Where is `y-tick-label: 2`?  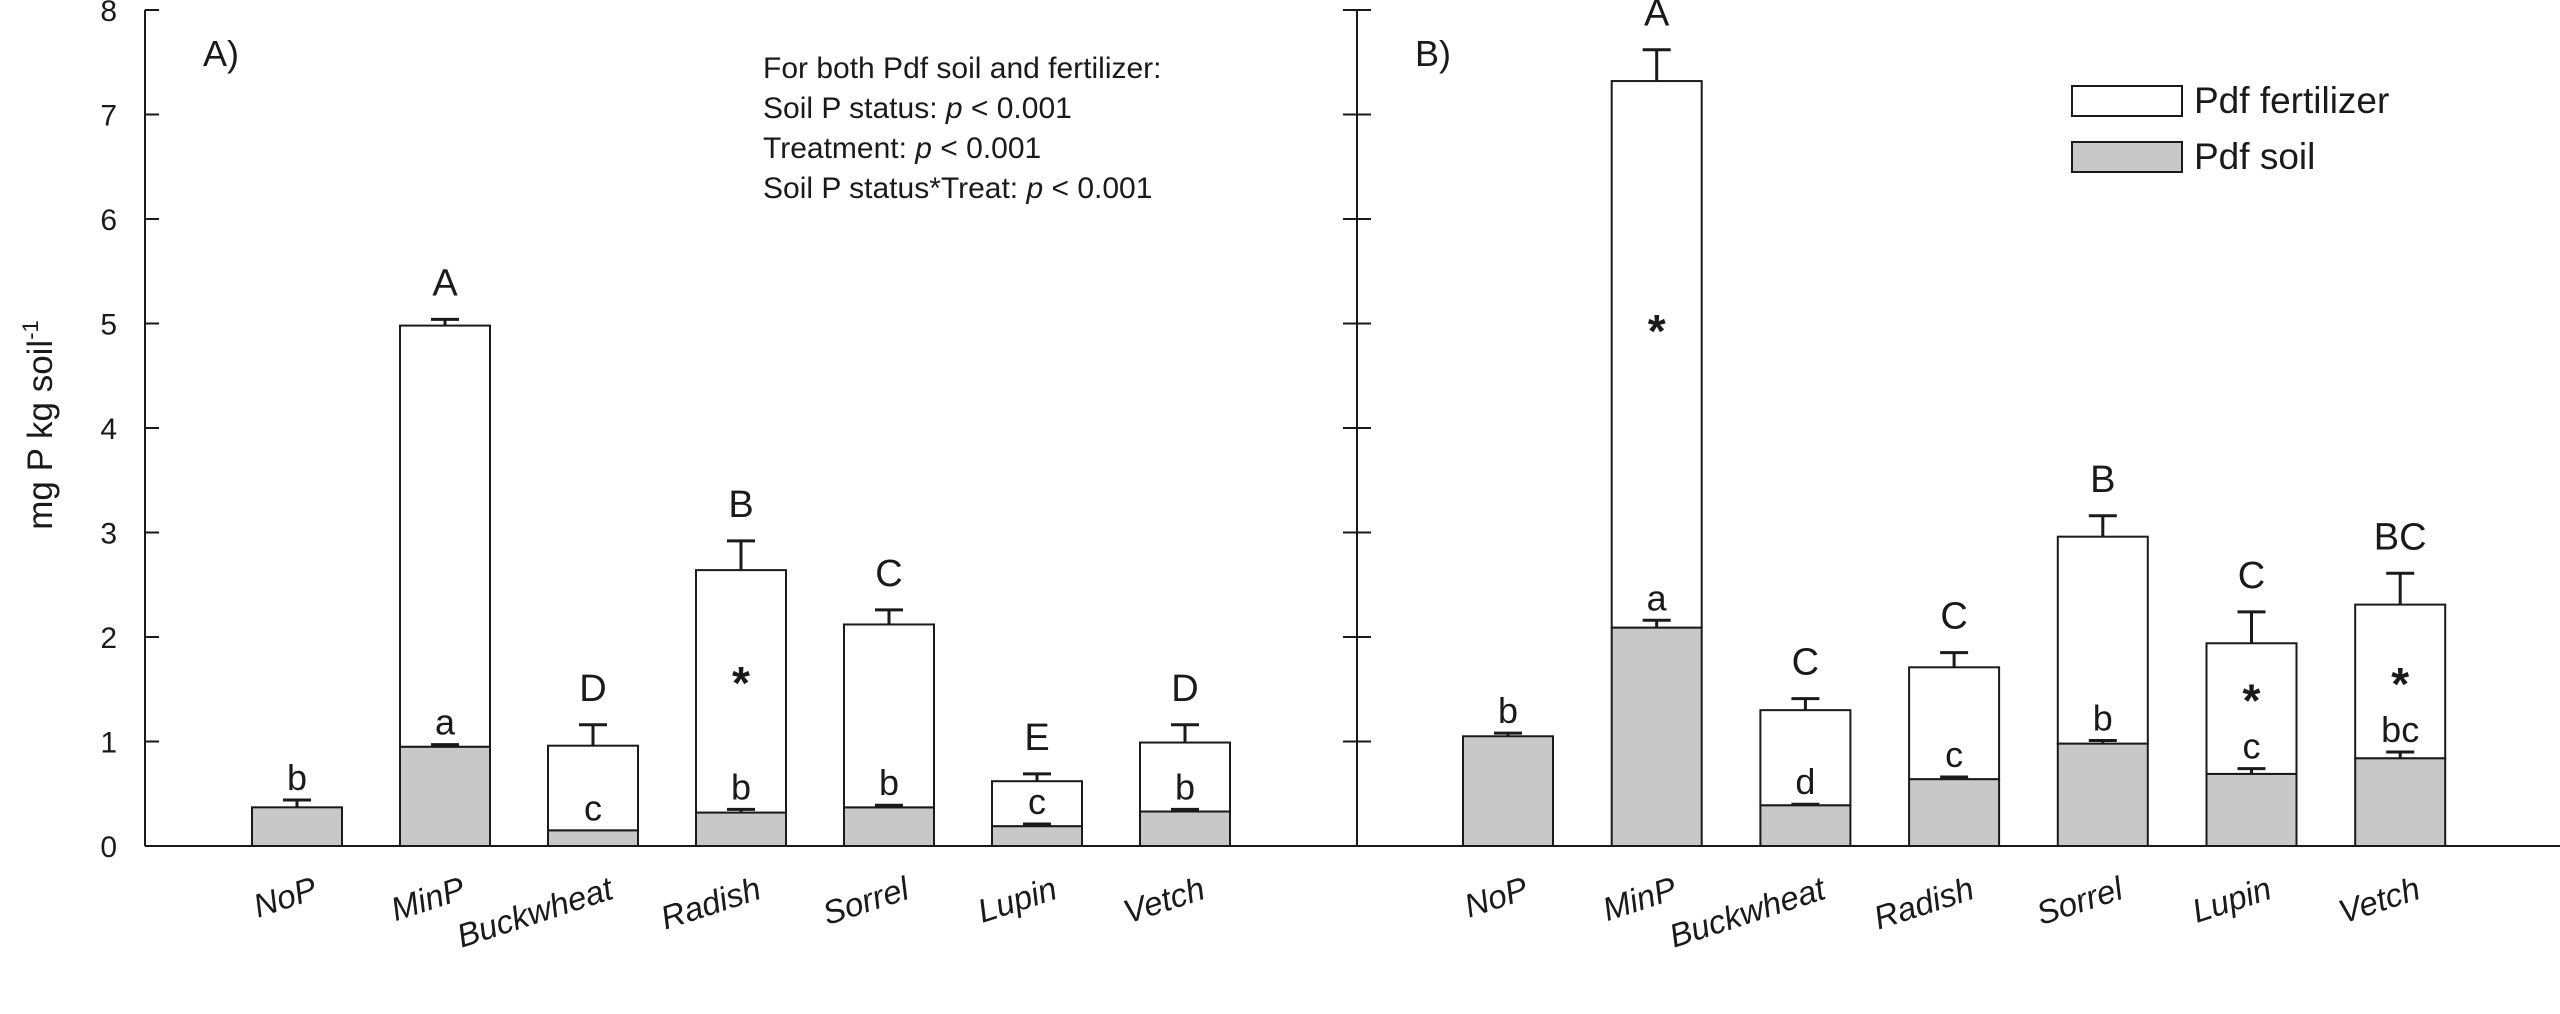
y-tick-label: 2 is located at coordinates (108, 638).